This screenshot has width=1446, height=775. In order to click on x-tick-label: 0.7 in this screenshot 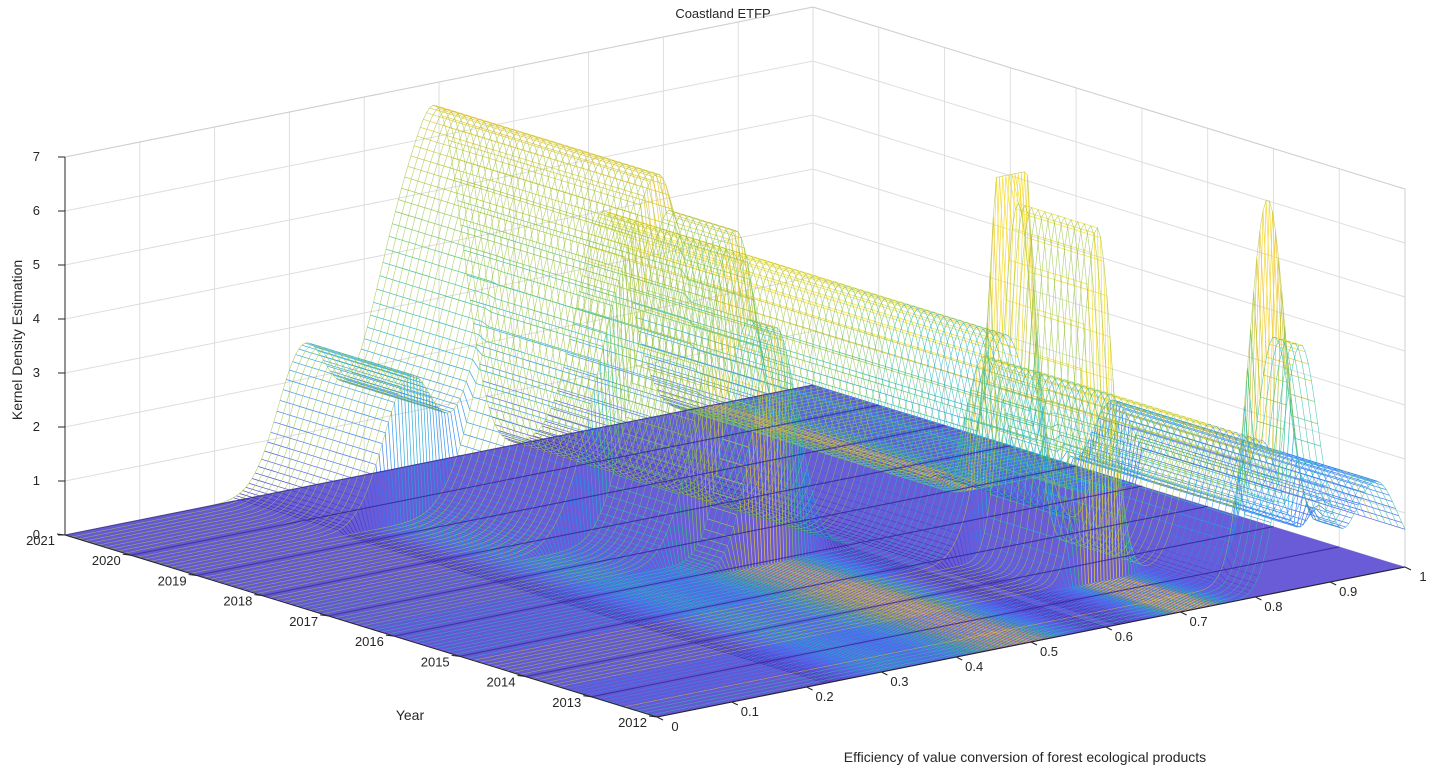, I will do `click(1199, 621)`.